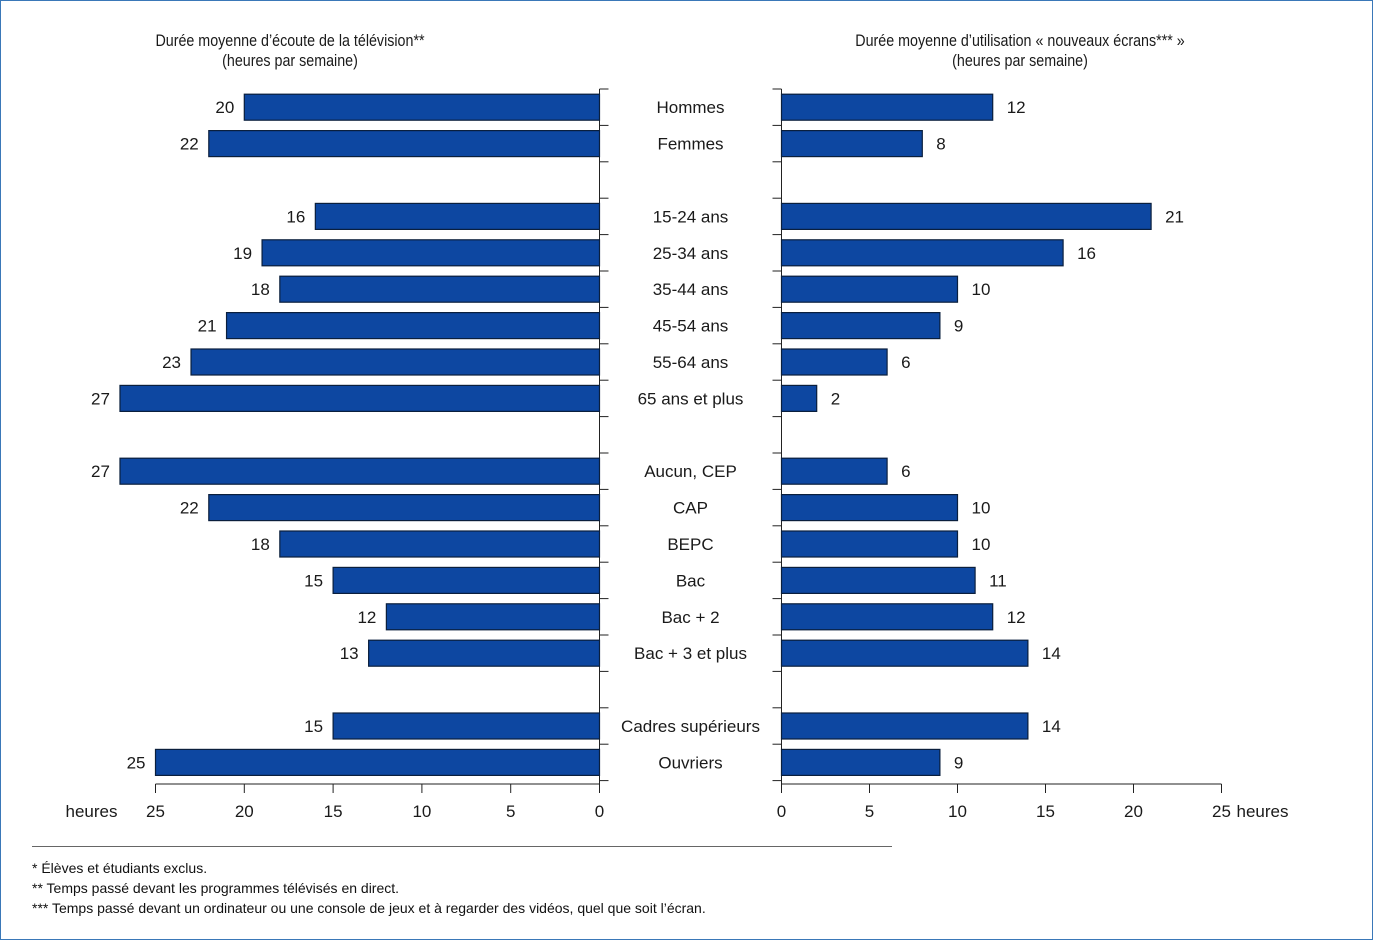 The height and width of the screenshot is (940, 1373). I want to click on right-title-line2: (heures par semaine), so click(1020, 60).